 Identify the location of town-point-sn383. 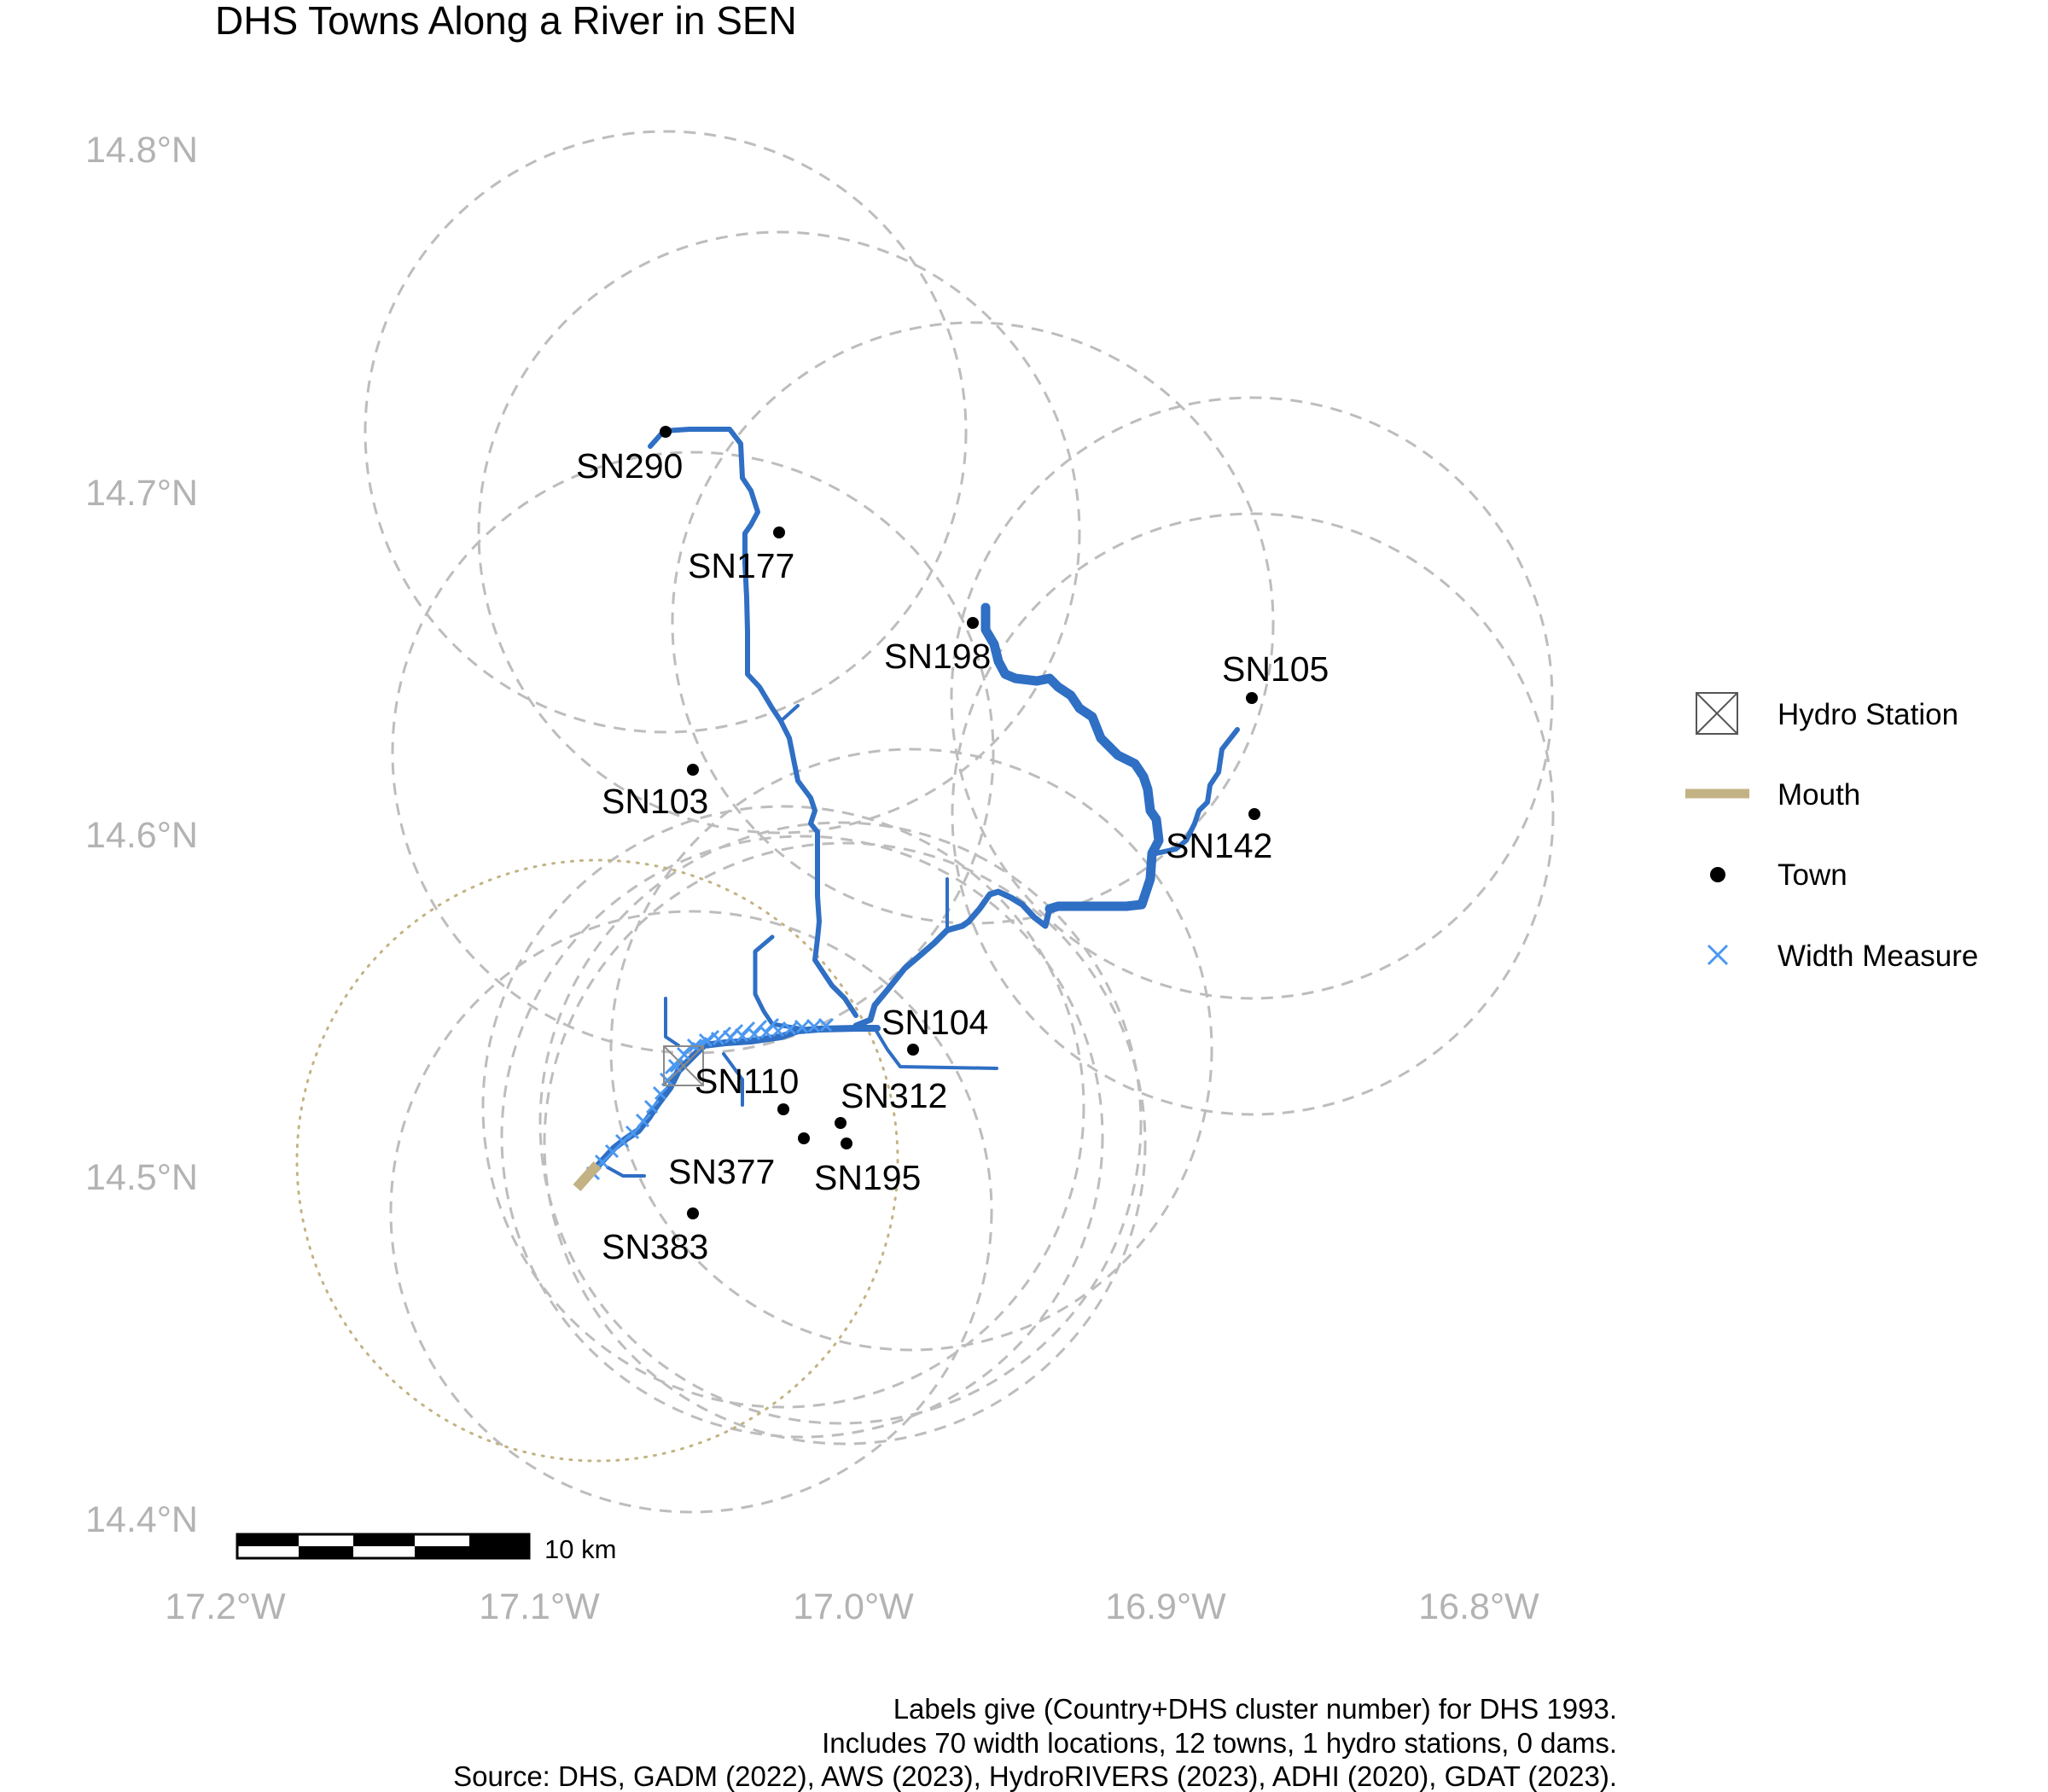
(693, 1213).